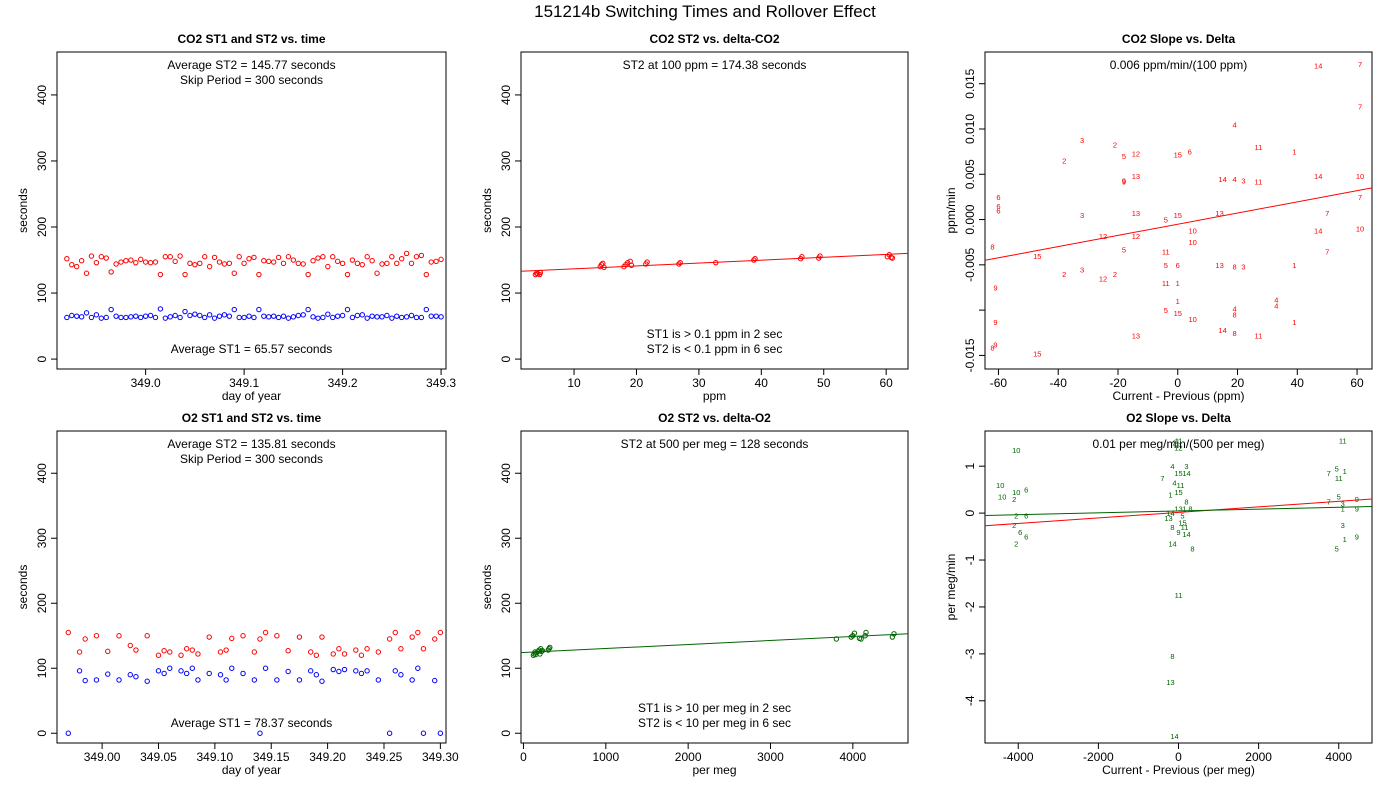  I want to click on chart-title: O2 ST2 vs. delta-O2, so click(714, 418).